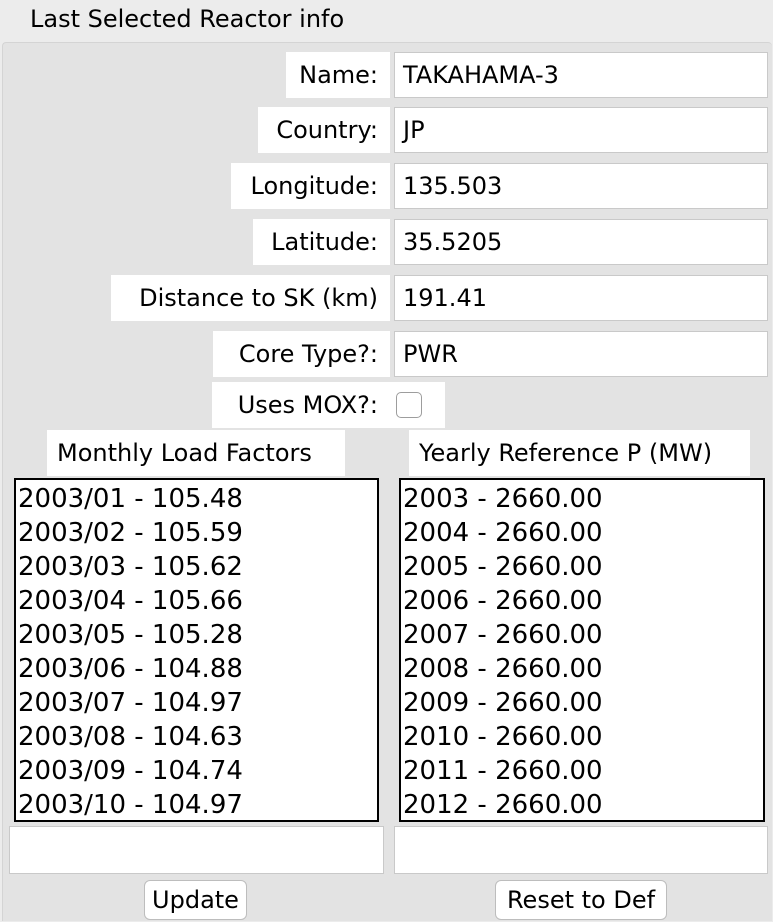 Image resolution: width=773 pixels, height=922 pixels. Describe the element at coordinates (503, 567) in the screenshot. I see `list-item: 2005 - 2660.00` at that location.